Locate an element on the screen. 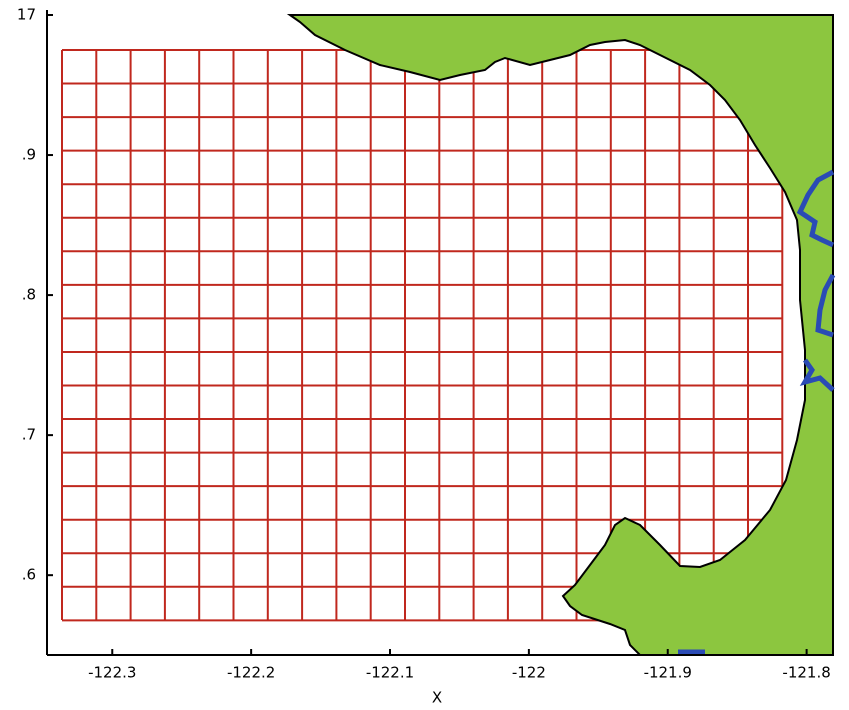  y-tick-label: .7 is located at coordinates (29, 435).